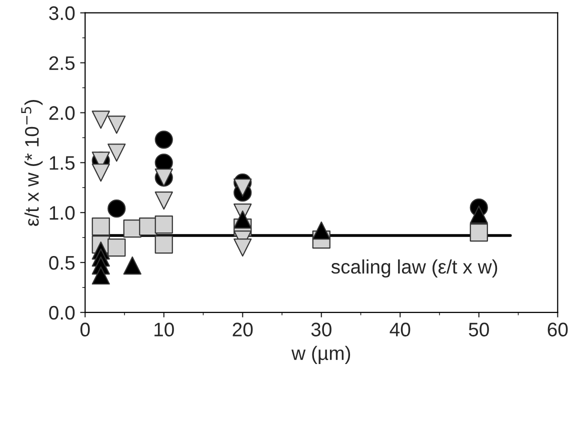  Describe the element at coordinates (32, 163) in the screenshot. I see `y-axis-title: ε/t x w (* 10$^{−5}$)` at that location.